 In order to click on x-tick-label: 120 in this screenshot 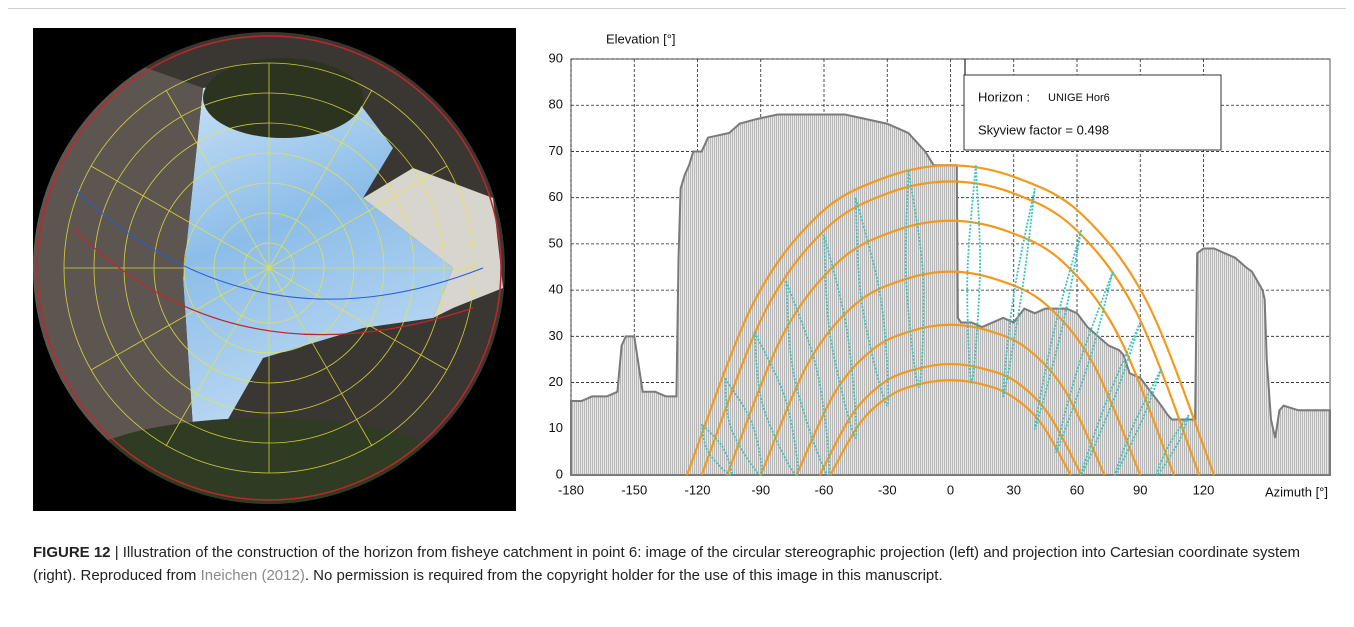, I will do `click(1204, 489)`.